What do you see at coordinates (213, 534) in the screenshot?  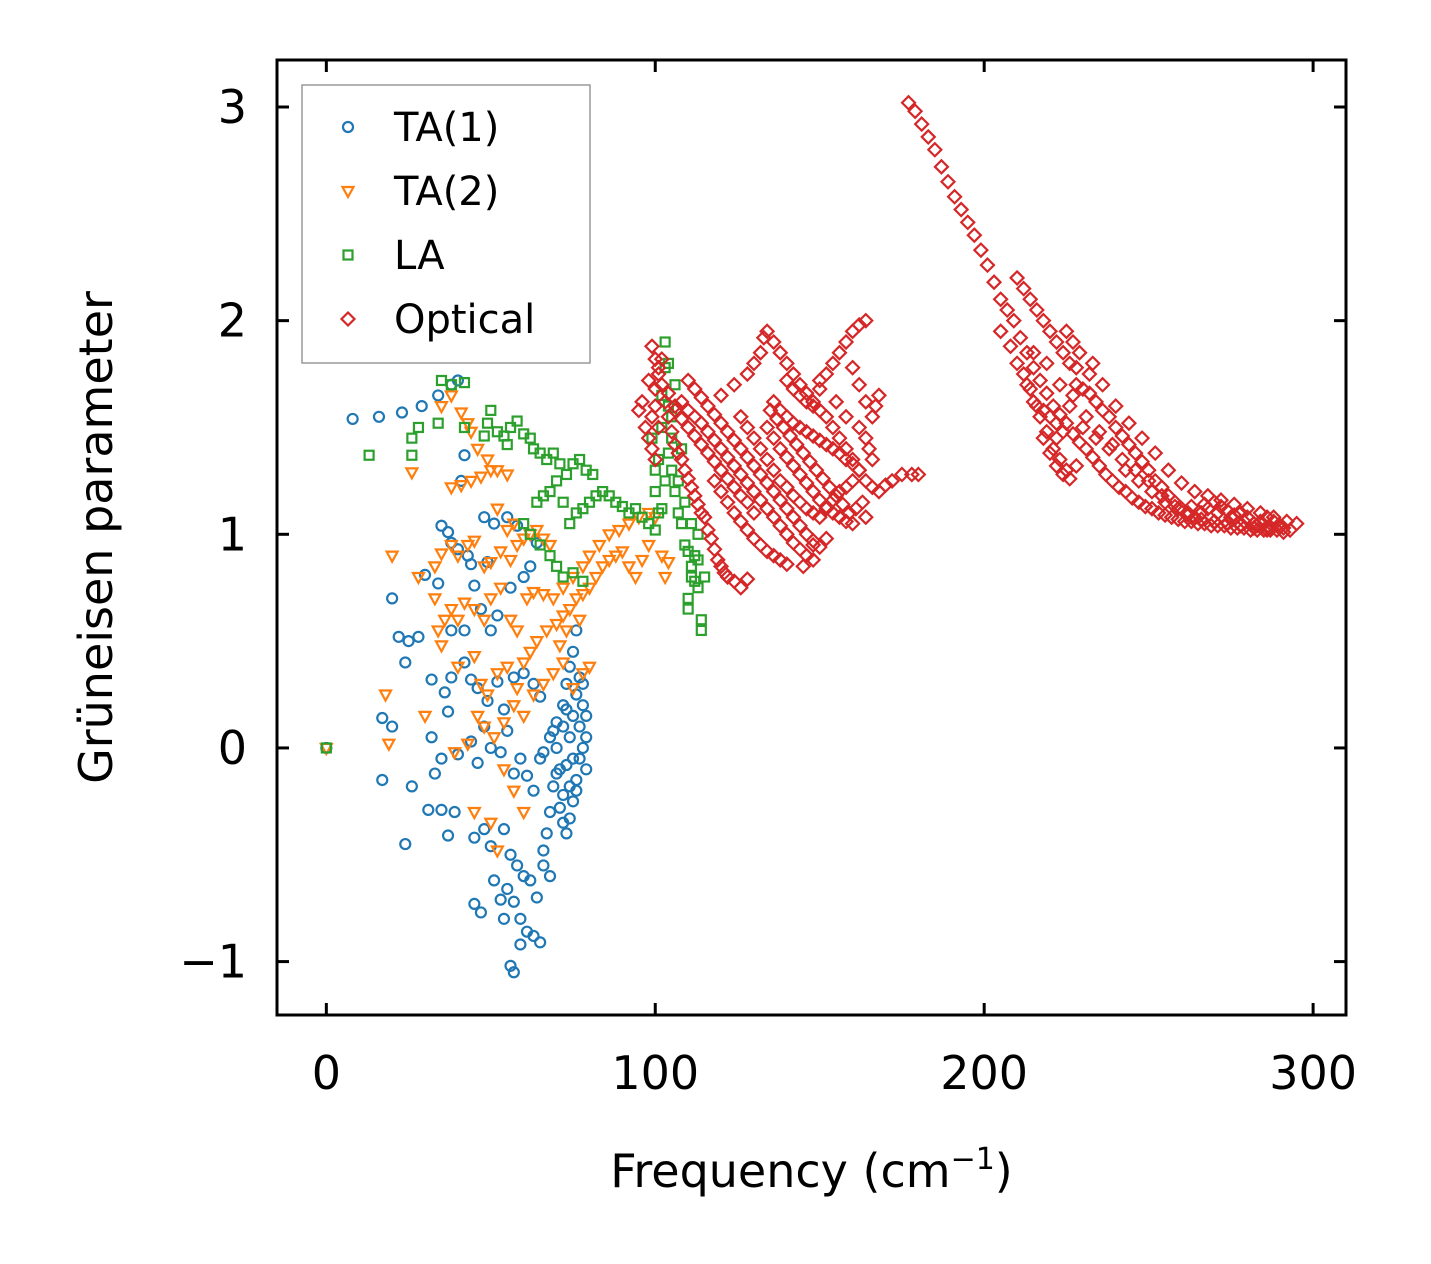 I see `y-tick-labels: −1 0 1 2 3` at bounding box center [213, 534].